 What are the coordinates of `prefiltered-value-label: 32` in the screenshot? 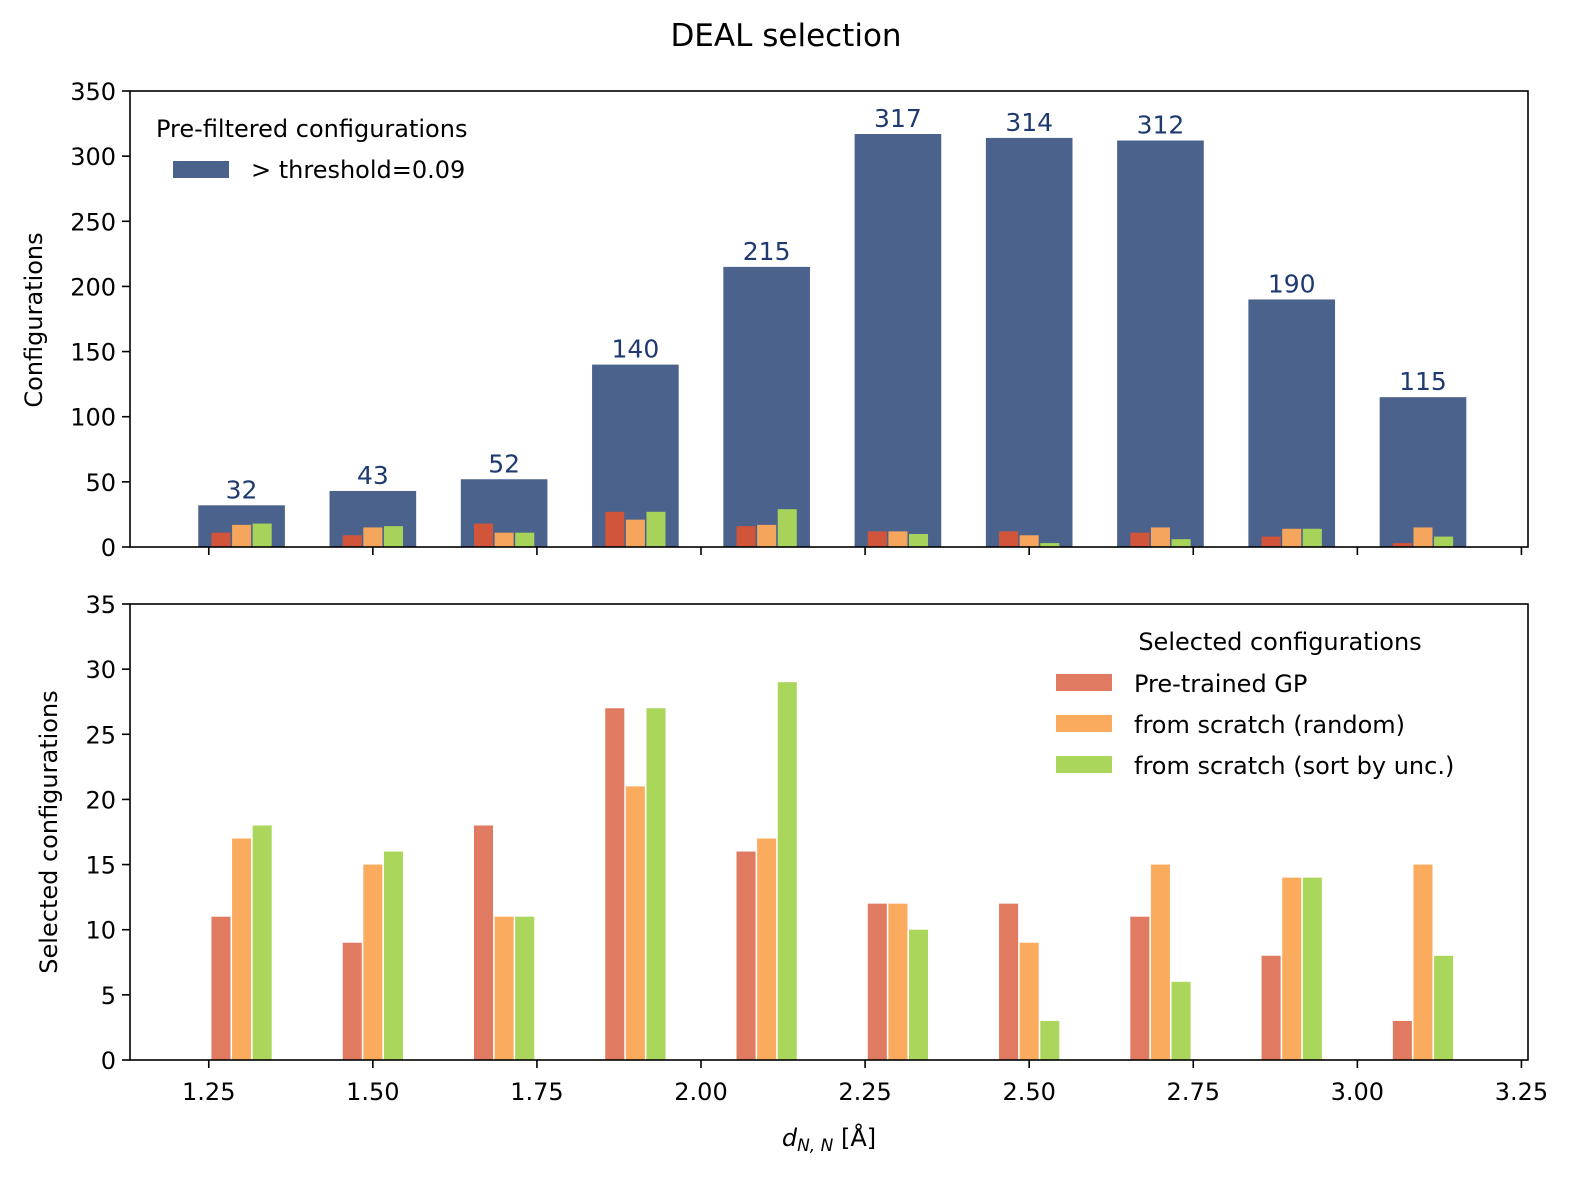 It's located at (242, 489).